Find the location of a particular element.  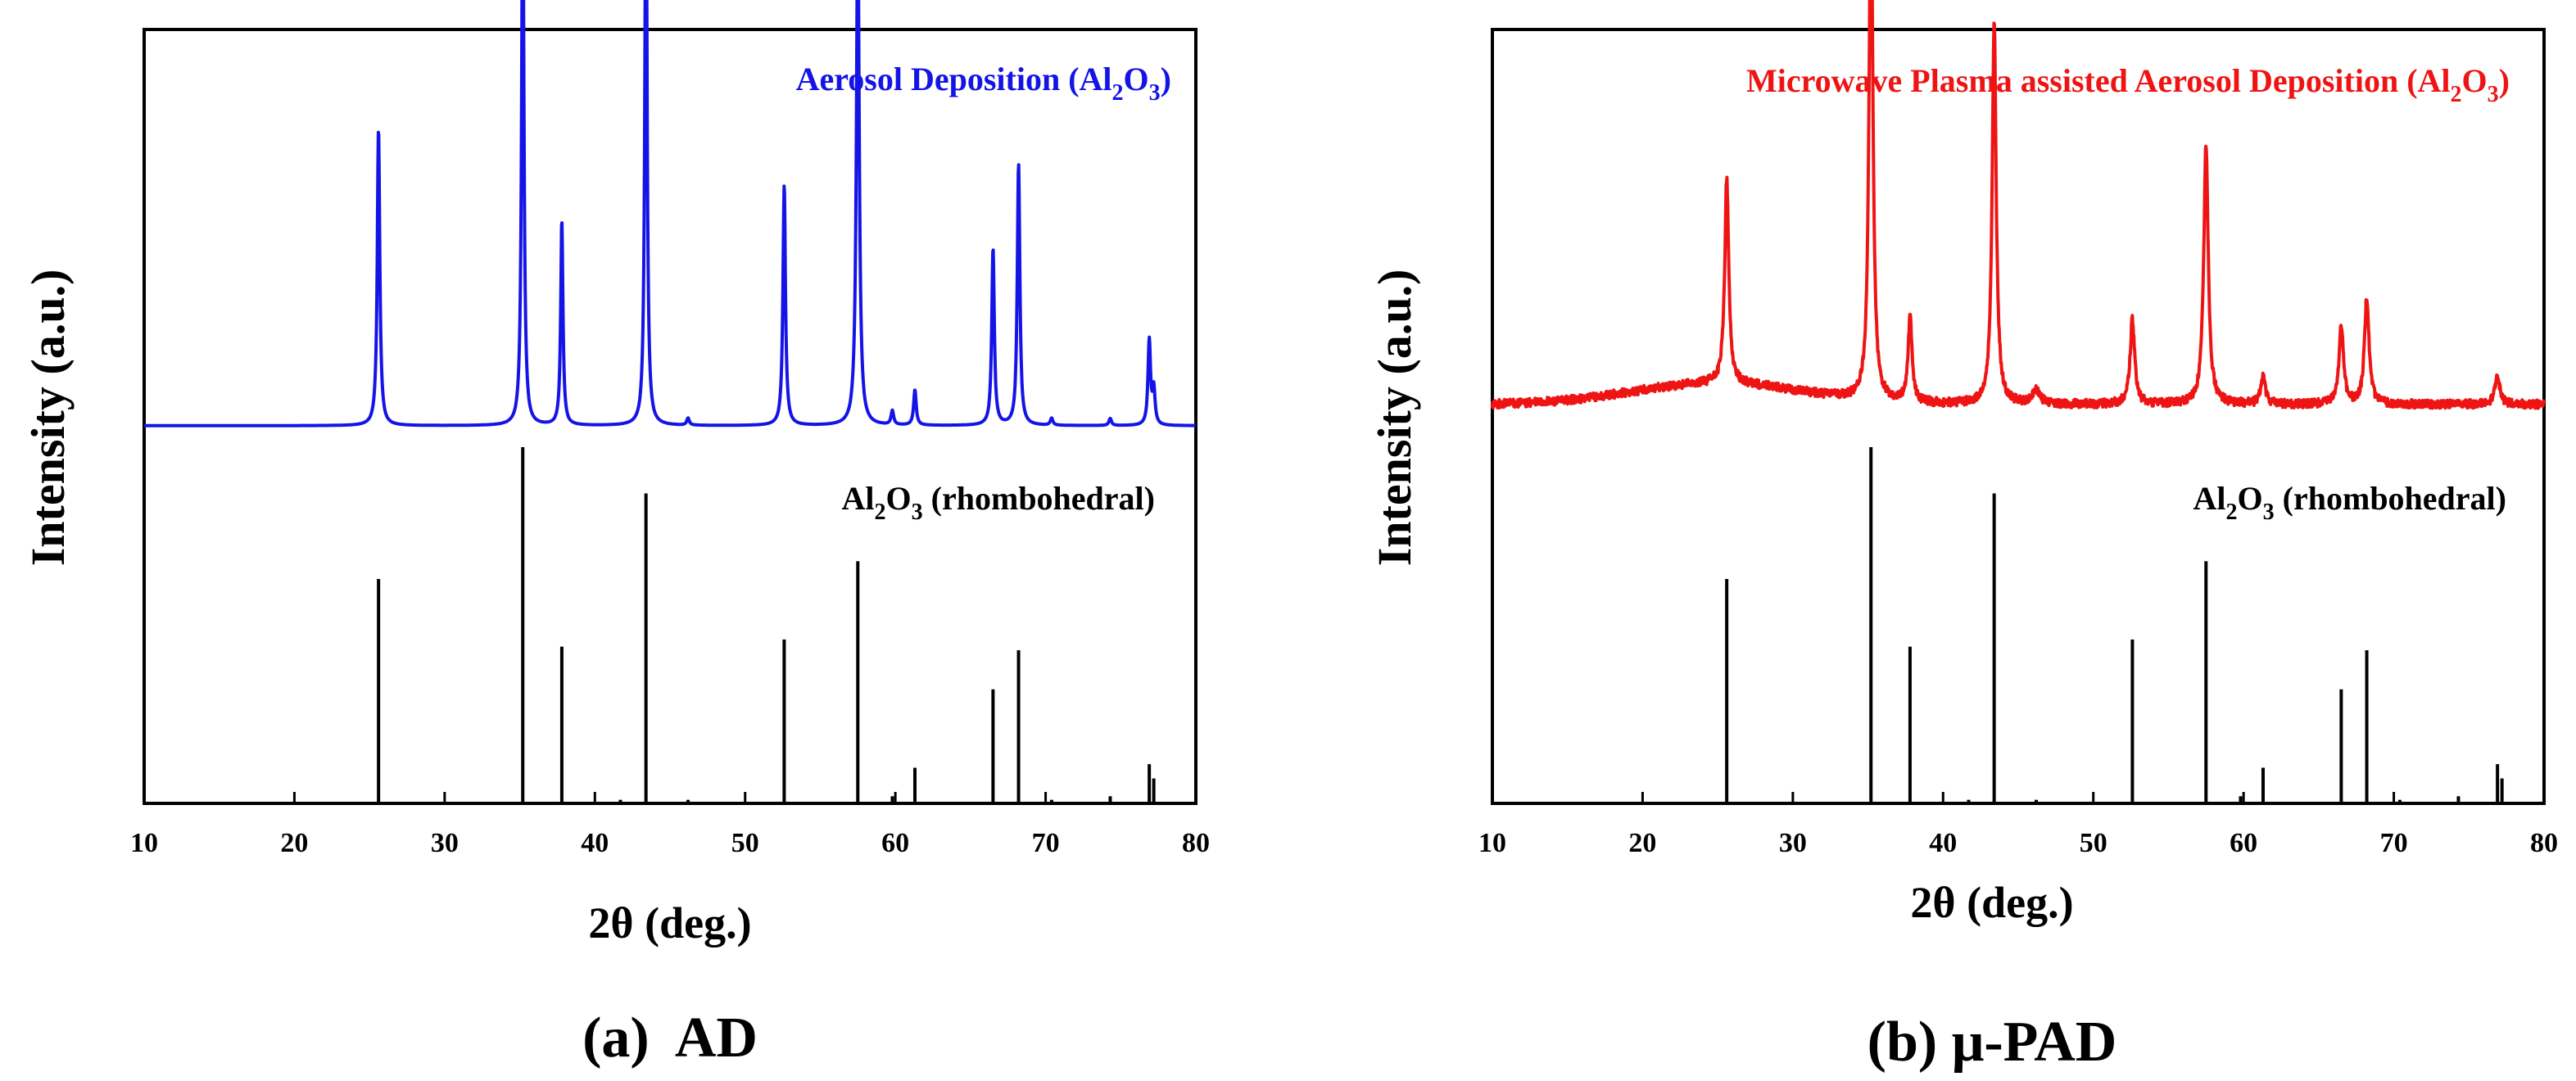

panel-b-y-axis-title: Intensity (a.u.) is located at coordinates (1394, 418).